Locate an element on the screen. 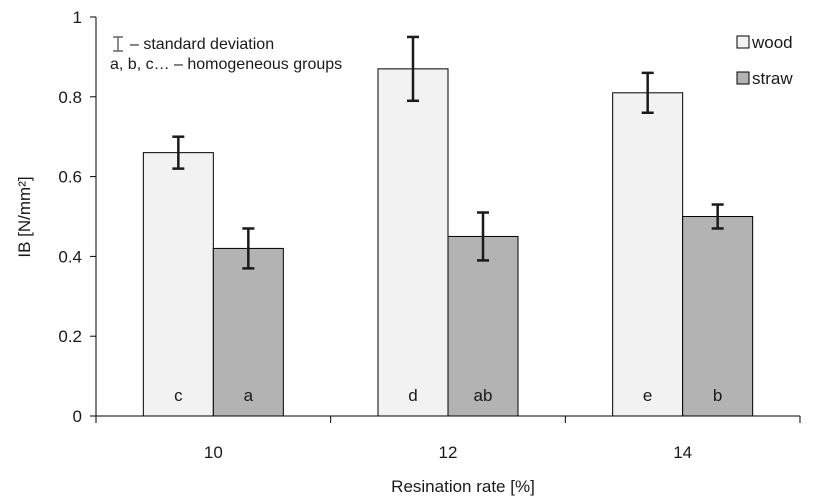 The image size is (819, 502). x-tick-label: 14 is located at coordinates (682, 452).